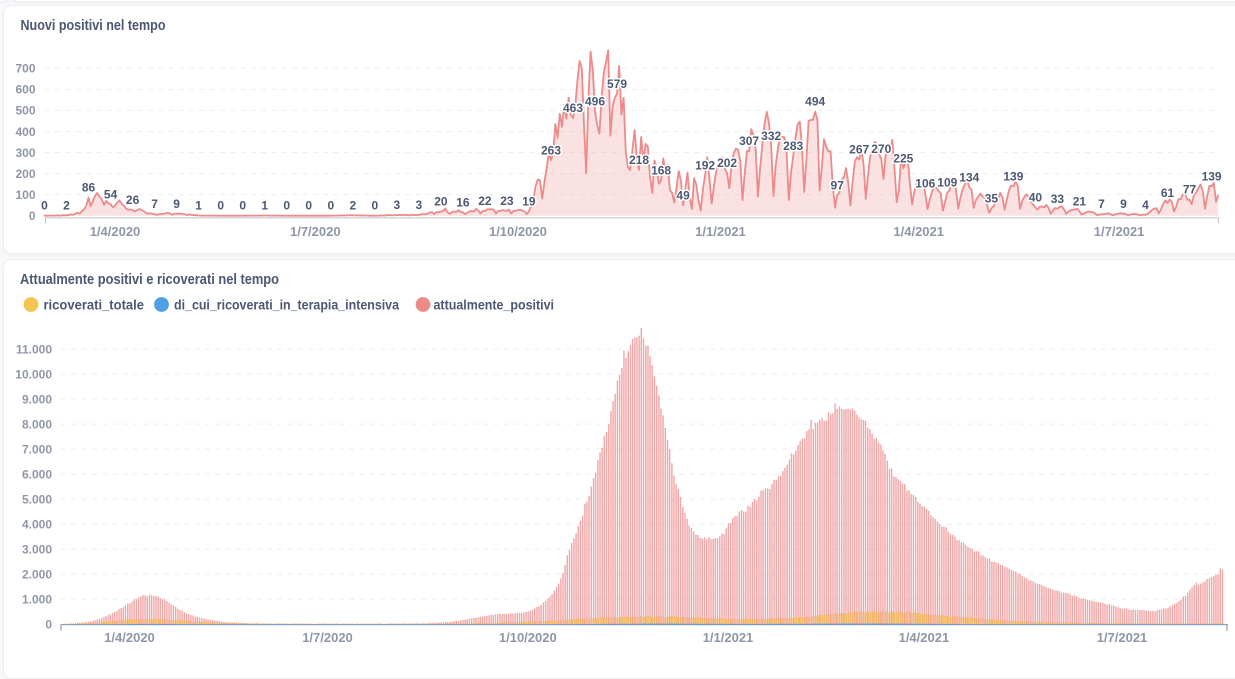 This screenshot has width=1235, height=679. I want to click on svg-text: 1.000, so click(37, 600).